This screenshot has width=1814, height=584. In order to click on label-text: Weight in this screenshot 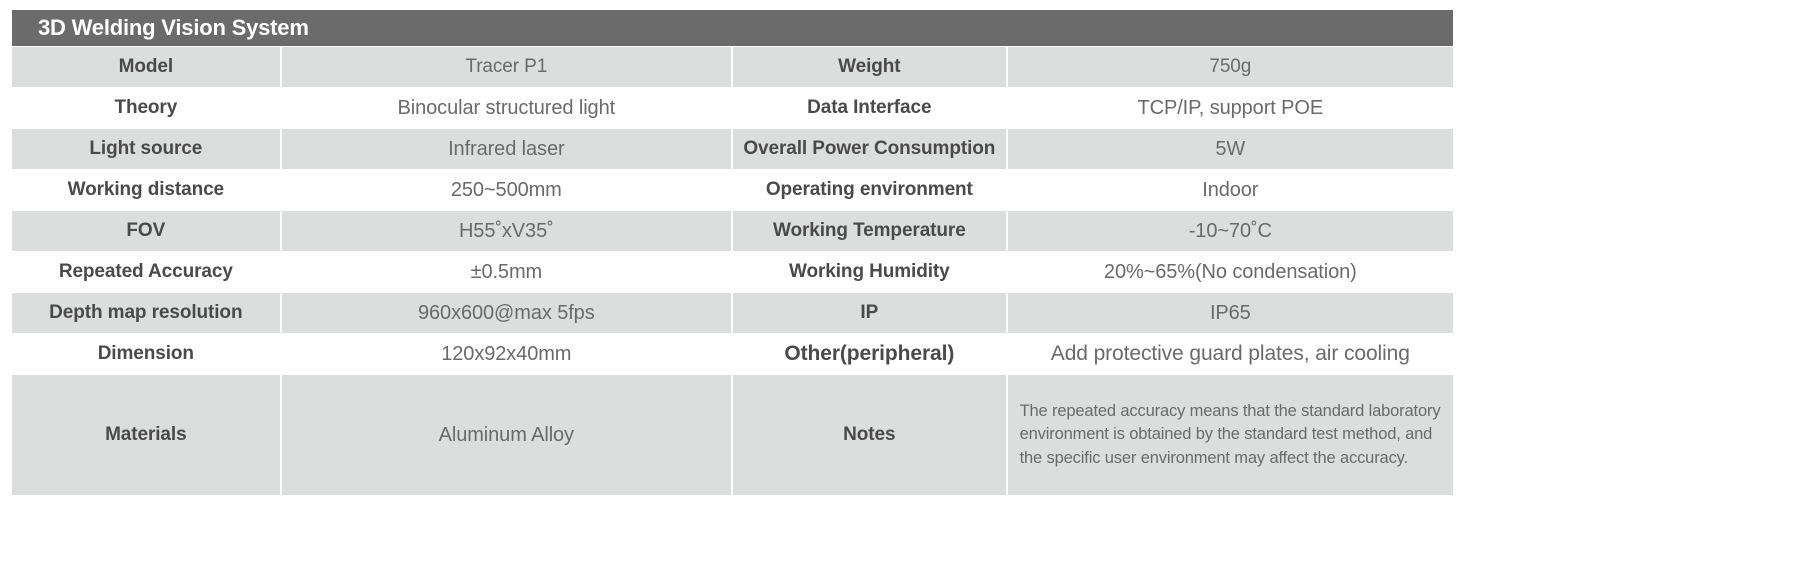, I will do `click(869, 66)`.